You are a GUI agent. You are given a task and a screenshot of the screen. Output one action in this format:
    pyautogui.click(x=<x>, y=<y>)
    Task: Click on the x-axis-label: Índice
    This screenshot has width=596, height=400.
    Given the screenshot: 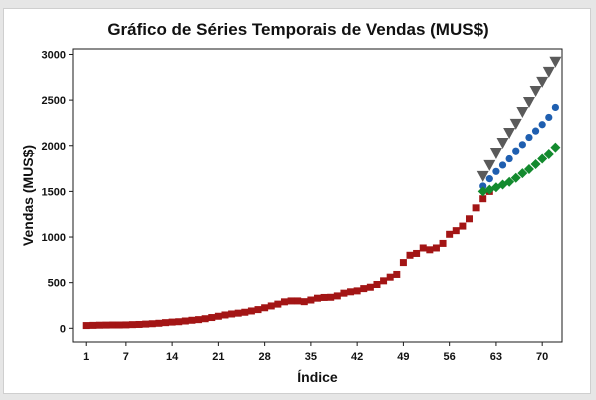 What is the action you would take?
    pyautogui.click(x=317, y=377)
    